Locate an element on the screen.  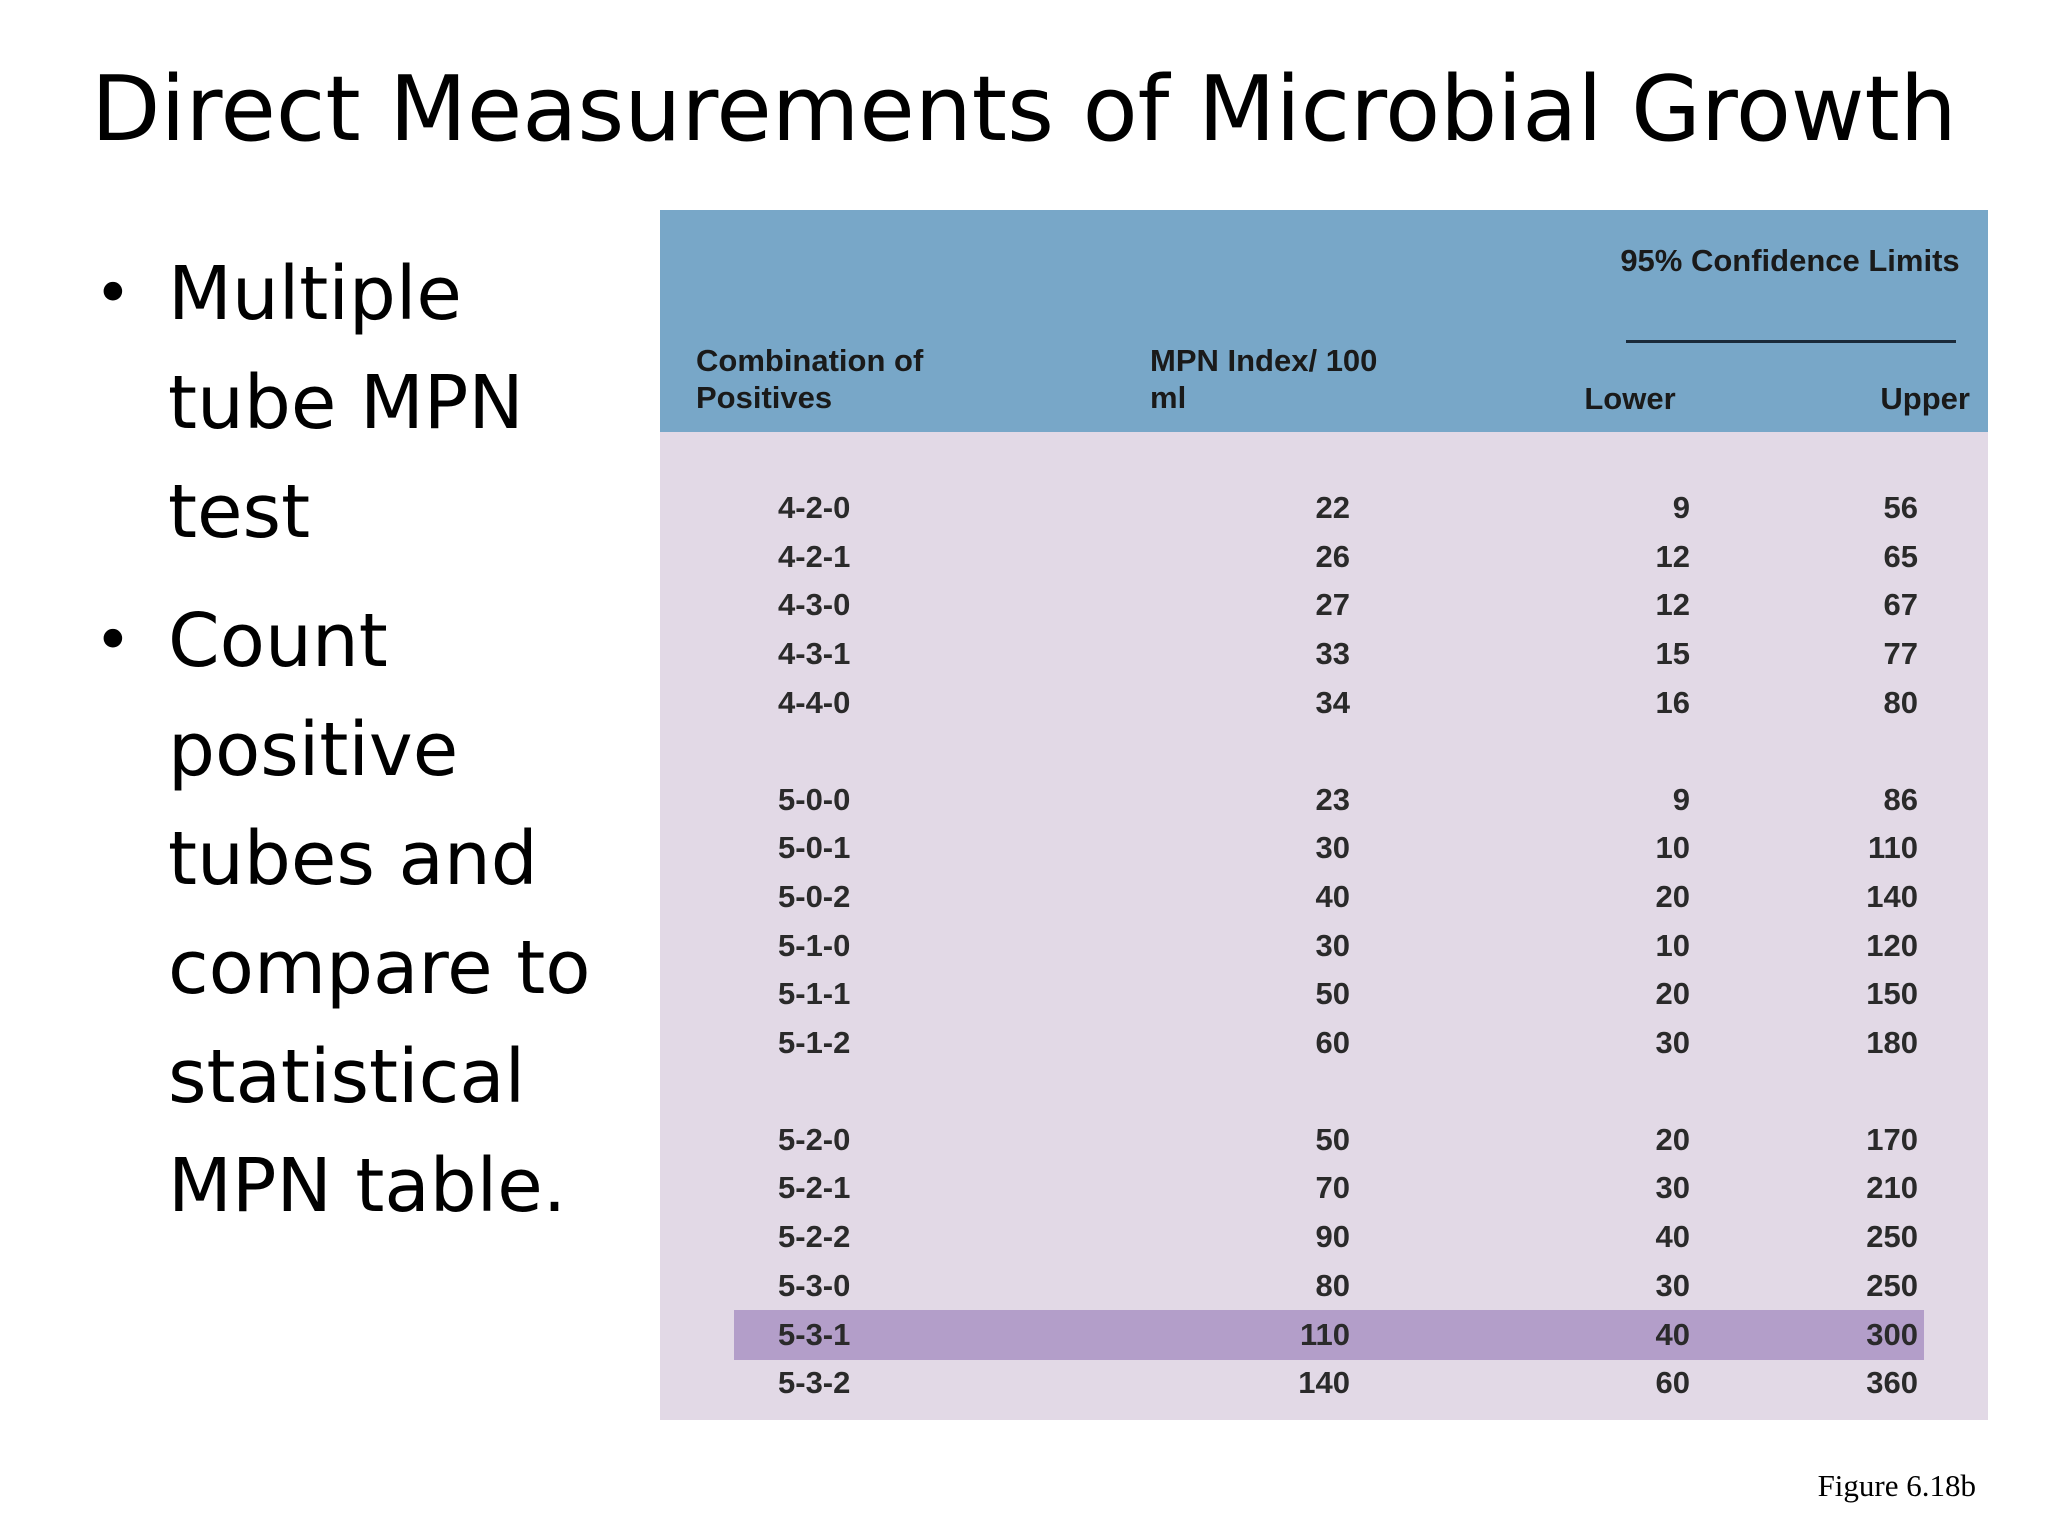
cell-combination: 5-1-2 is located at coordinates (814, 1042).